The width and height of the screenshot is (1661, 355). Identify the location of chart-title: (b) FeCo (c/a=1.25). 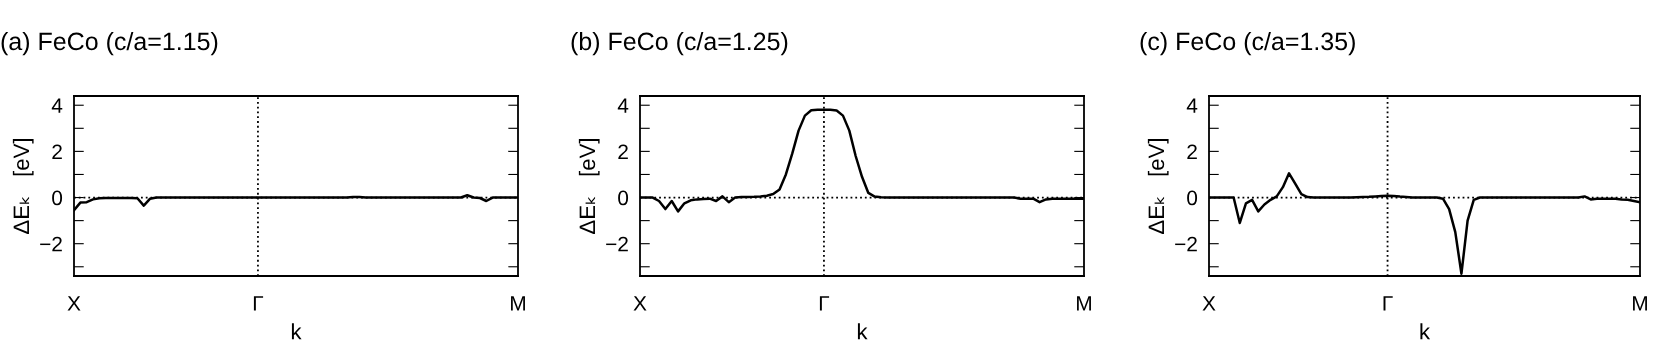
(679, 43).